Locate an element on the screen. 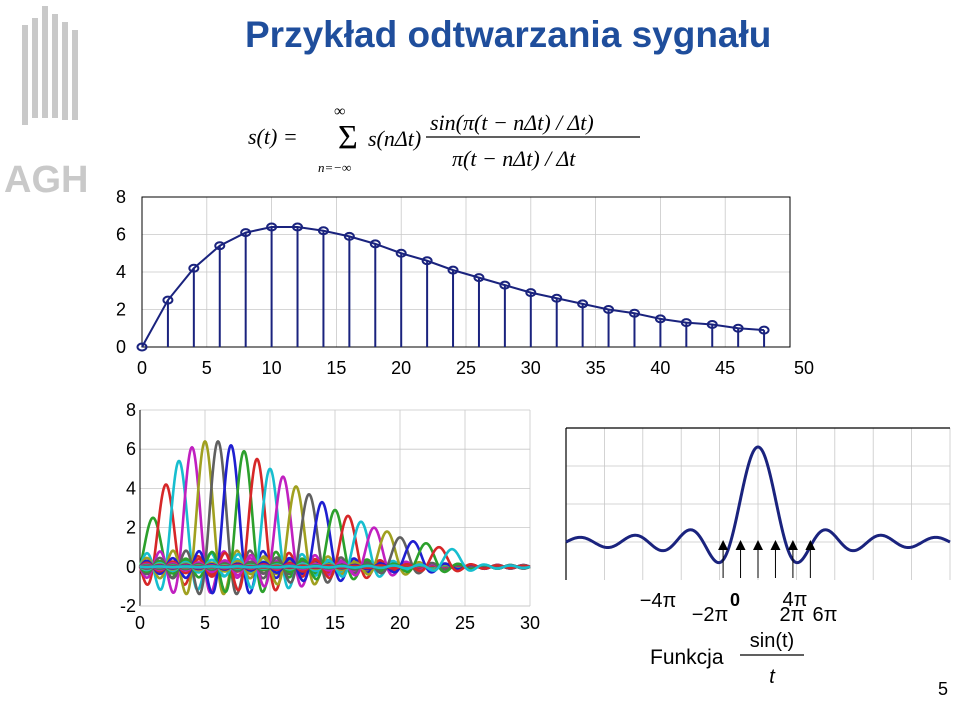 The width and height of the screenshot is (960, 701). x-tick-label: 35 is located at coordinates (596, 368).